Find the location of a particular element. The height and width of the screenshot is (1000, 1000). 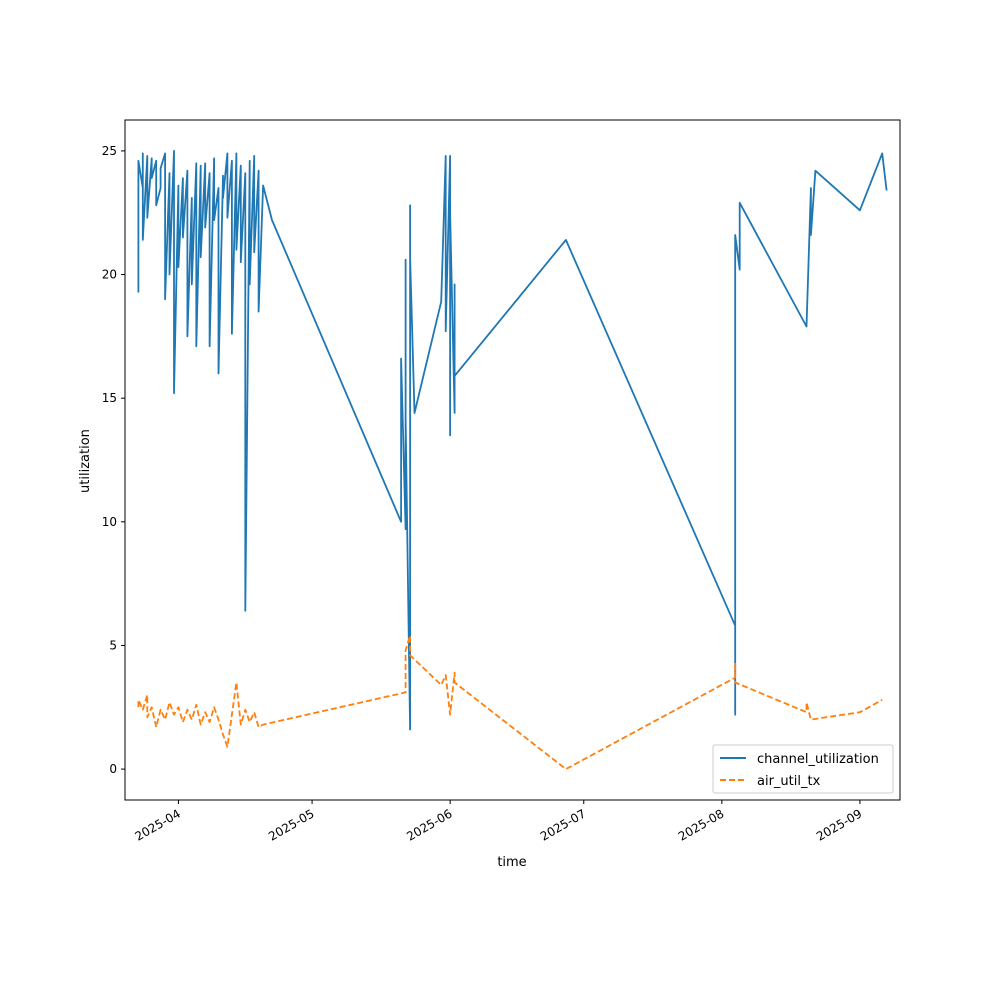

y-tick-label: 20 is located at coordinates (109, 275).